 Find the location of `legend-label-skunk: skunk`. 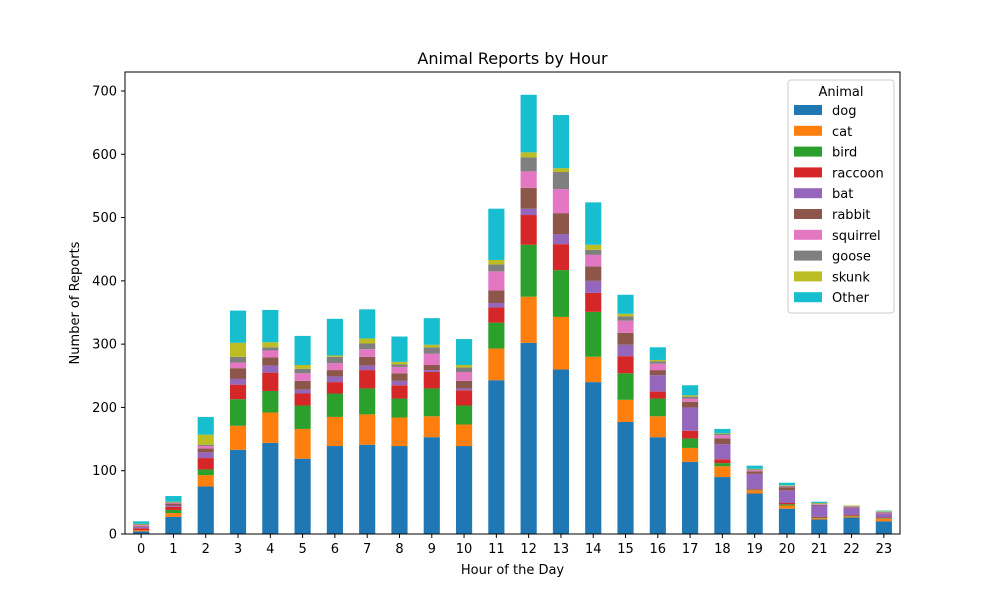

legend-label-skunk: skunk is located at coordinates (851, 277).